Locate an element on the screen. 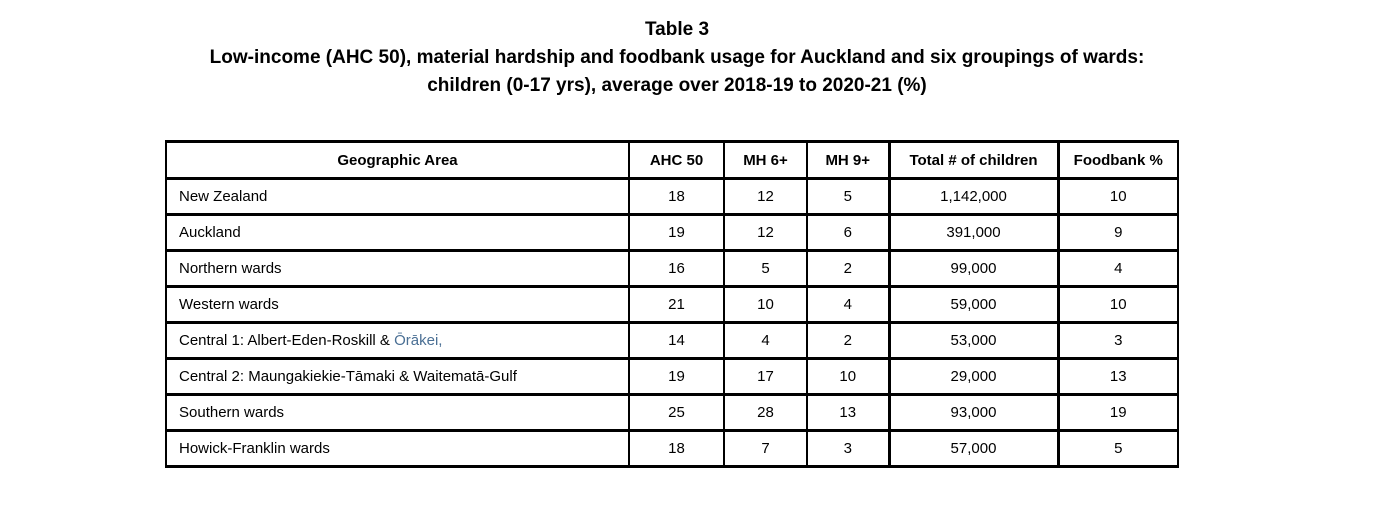  cell-ahc50: 14 is located at coordinates (676, 340).